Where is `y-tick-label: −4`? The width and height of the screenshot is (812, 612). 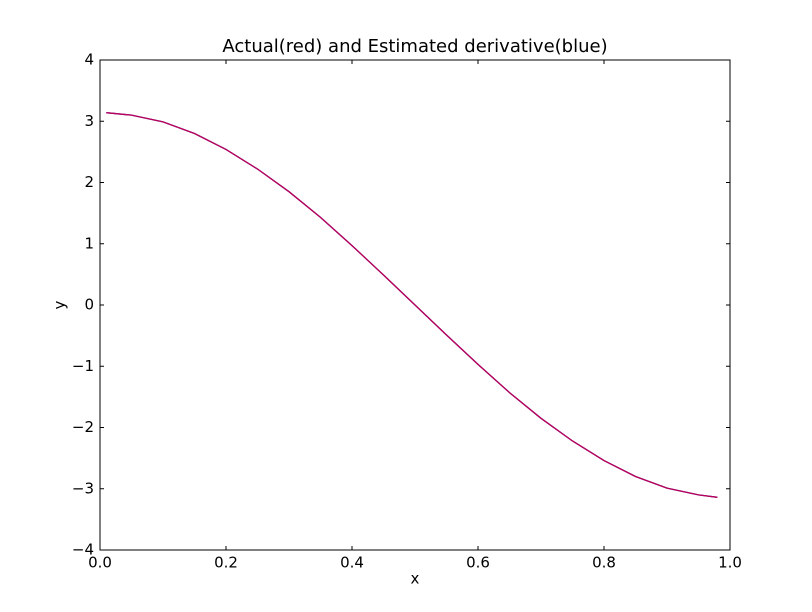 y-tick-label: −4 is located at coordinates (83, 550).